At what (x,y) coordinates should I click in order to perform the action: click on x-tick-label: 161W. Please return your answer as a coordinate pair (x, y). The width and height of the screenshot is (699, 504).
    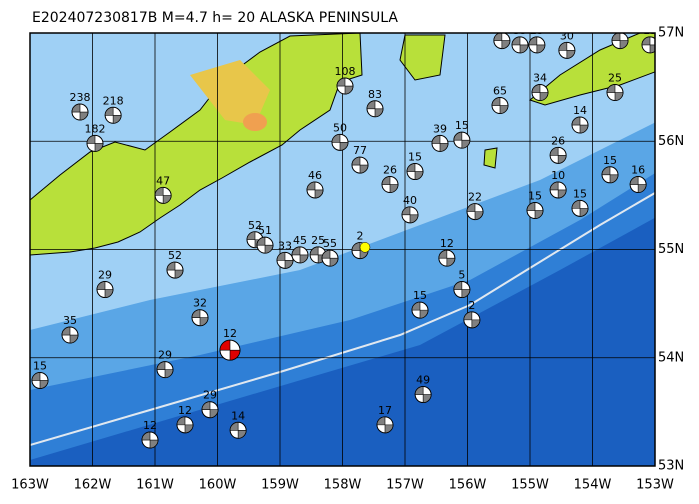
    Looking at the image, I should click on (155, 485).